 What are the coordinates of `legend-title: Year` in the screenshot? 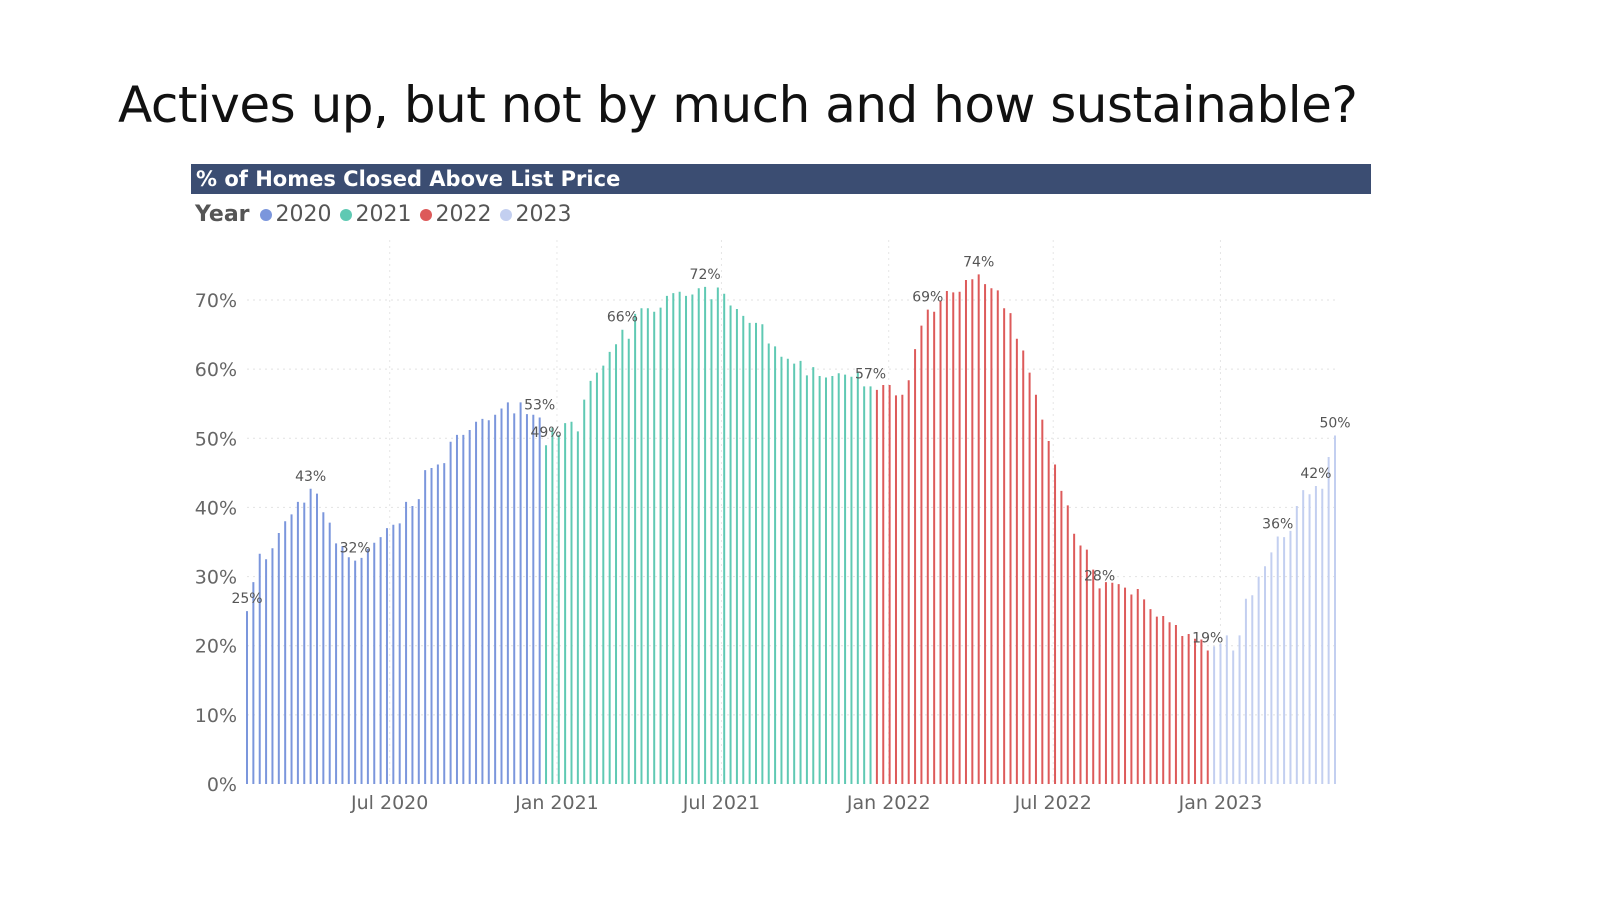 It's located at (222, 214).